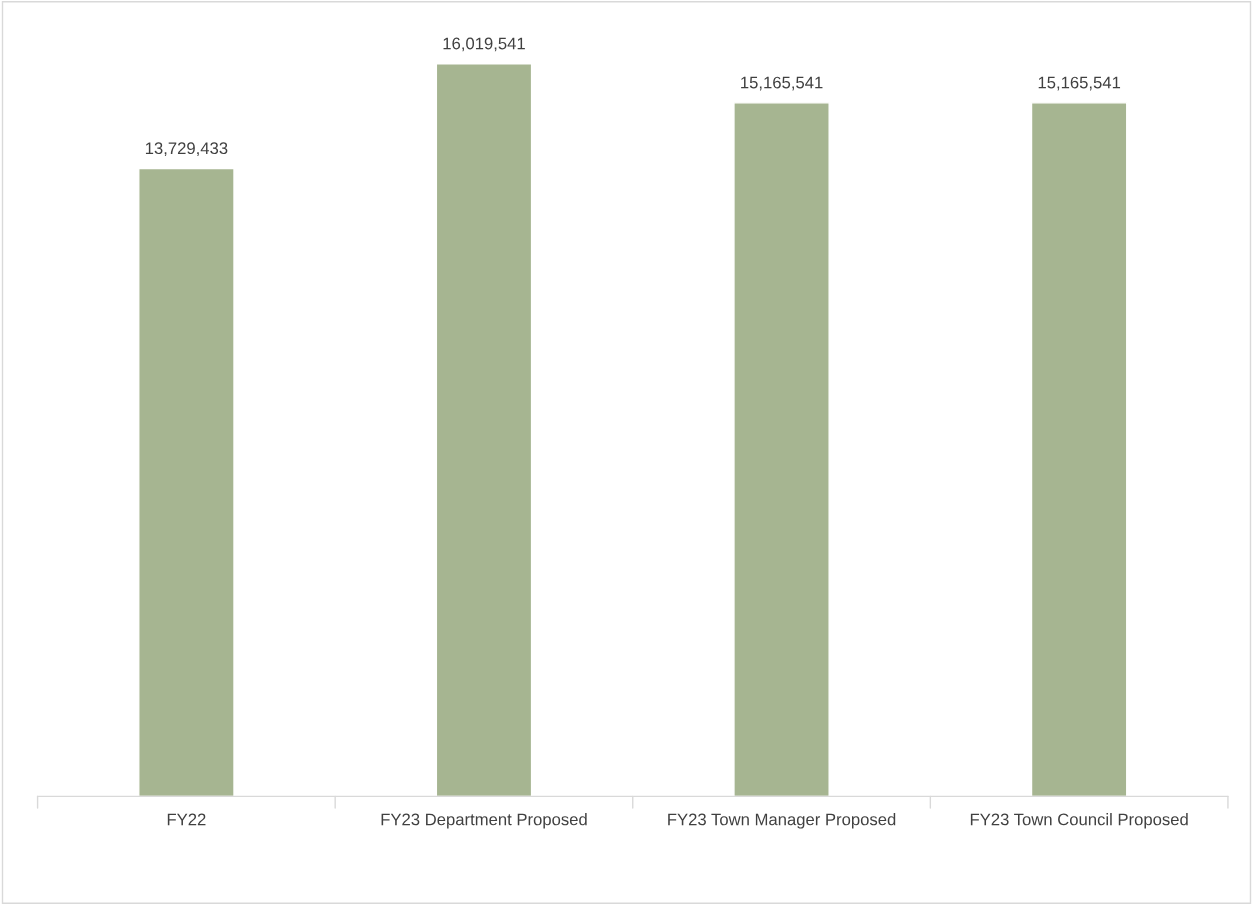  What do you see at coordinates (186, 819) in the screenshot?
I see `x-tick-label: FY22` at bounding box center [186, 819].